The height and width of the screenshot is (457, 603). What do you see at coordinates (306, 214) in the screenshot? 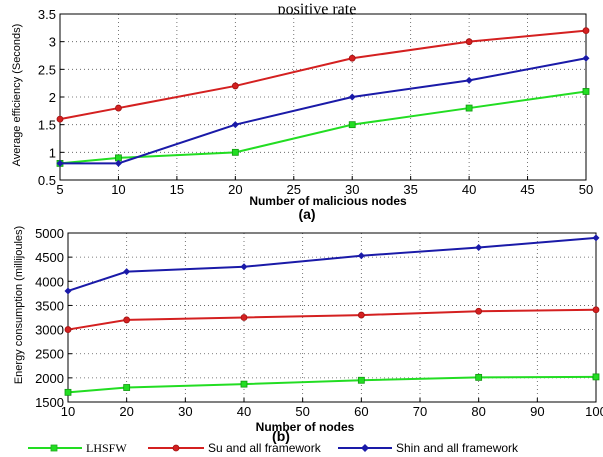
I see `chart-a-subtitle: (a)` at bounding box center [306, 214].